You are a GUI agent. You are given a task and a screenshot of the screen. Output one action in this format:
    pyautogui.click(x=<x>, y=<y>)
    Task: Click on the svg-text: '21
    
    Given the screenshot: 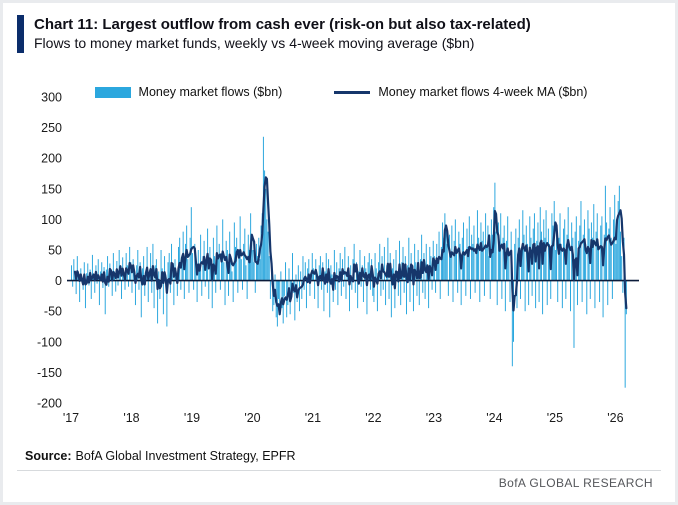 What is the action you would take?
    pyautogui.click(x=313, y=418)
    